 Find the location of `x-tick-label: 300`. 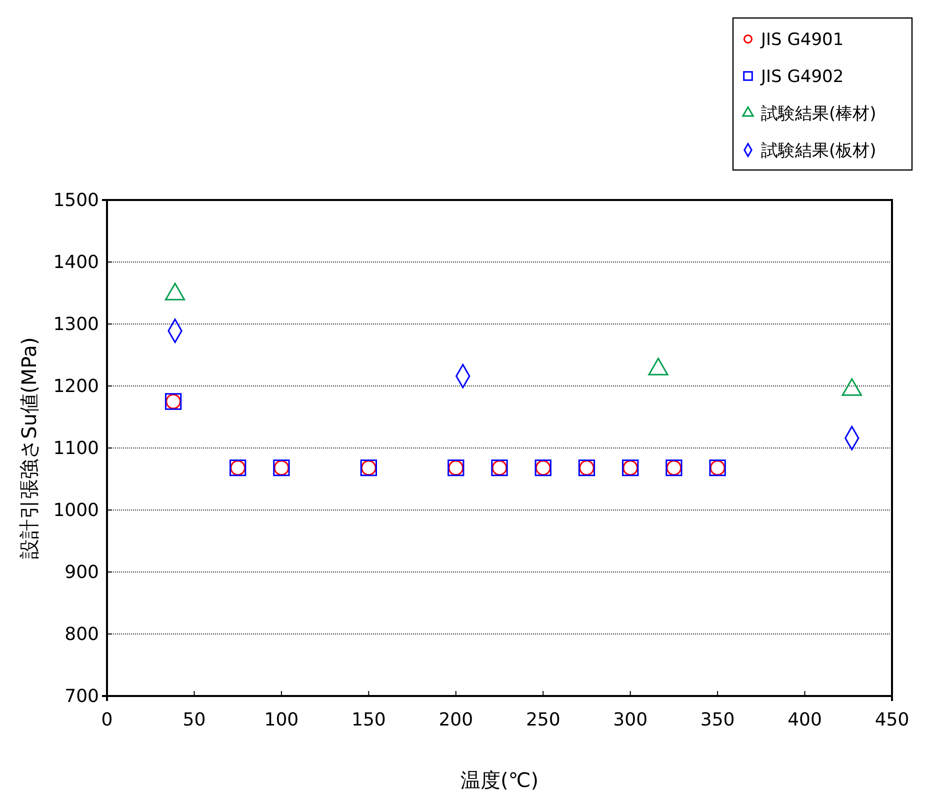

x-tick-label: 300 is located at coordinates (630, 720).